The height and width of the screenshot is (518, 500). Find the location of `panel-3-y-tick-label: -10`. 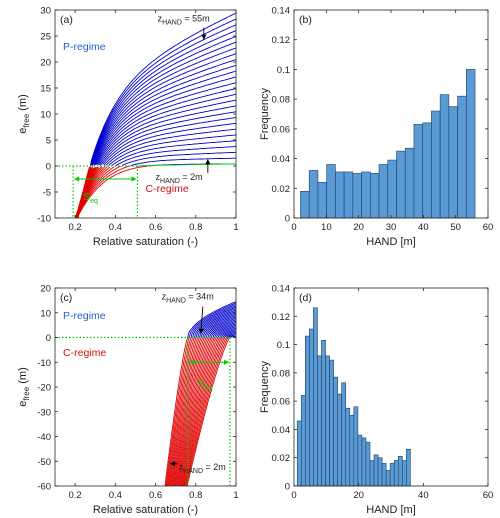

panel-3-y-tick-label: -10 is located at coordinates (44, 363).